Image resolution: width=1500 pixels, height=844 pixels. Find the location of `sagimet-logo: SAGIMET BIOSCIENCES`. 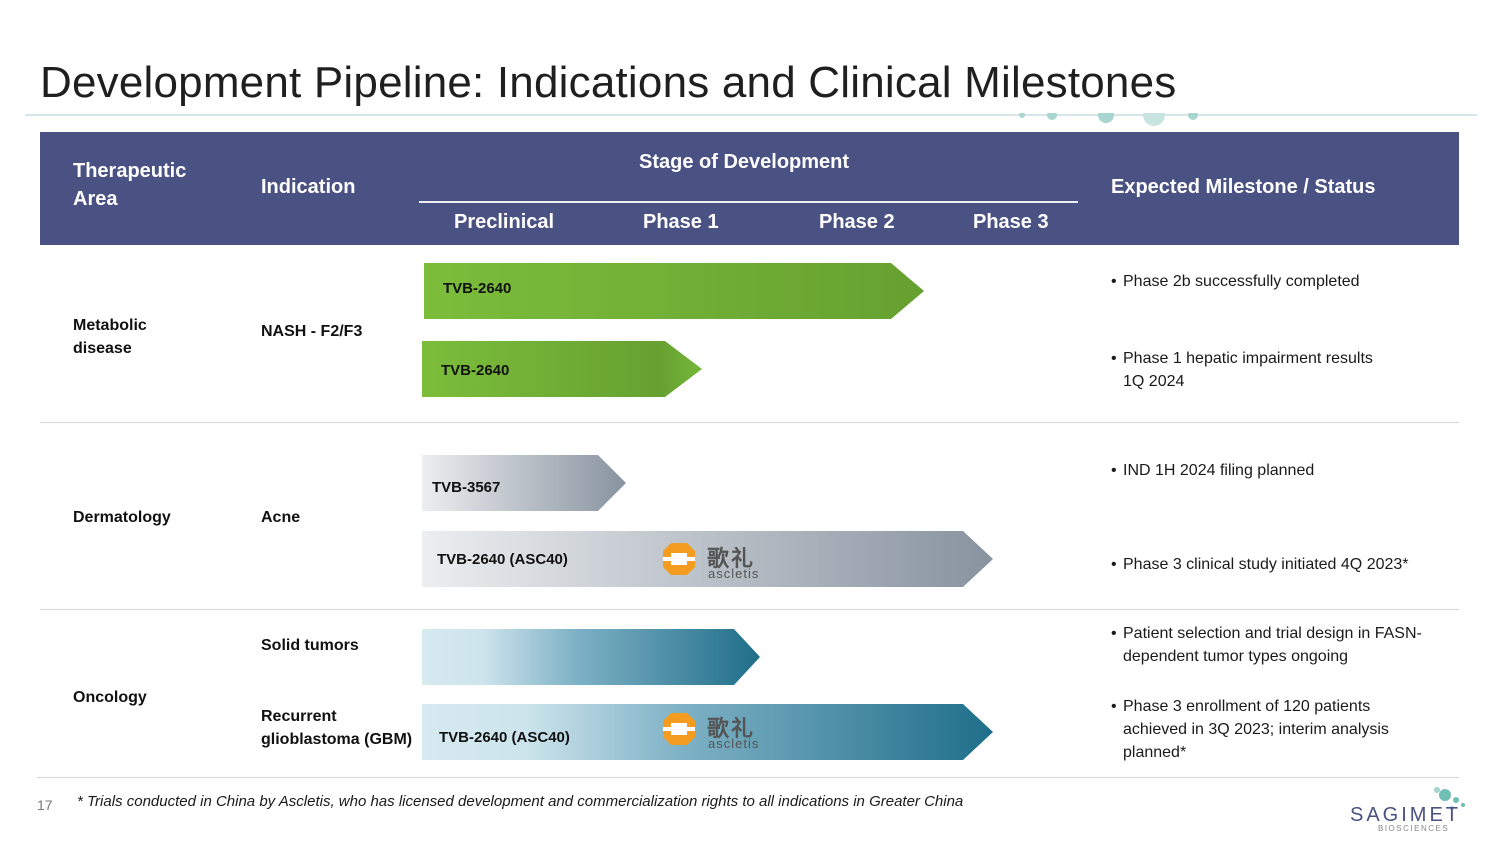

sagimet-logo: SAGIMET BIOSCIENCES is located at coordinates (1413, 810).